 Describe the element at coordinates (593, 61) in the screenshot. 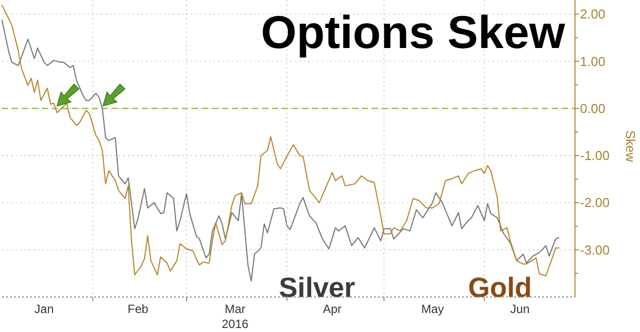

I see `y-tick-label: 1.00` at that location.